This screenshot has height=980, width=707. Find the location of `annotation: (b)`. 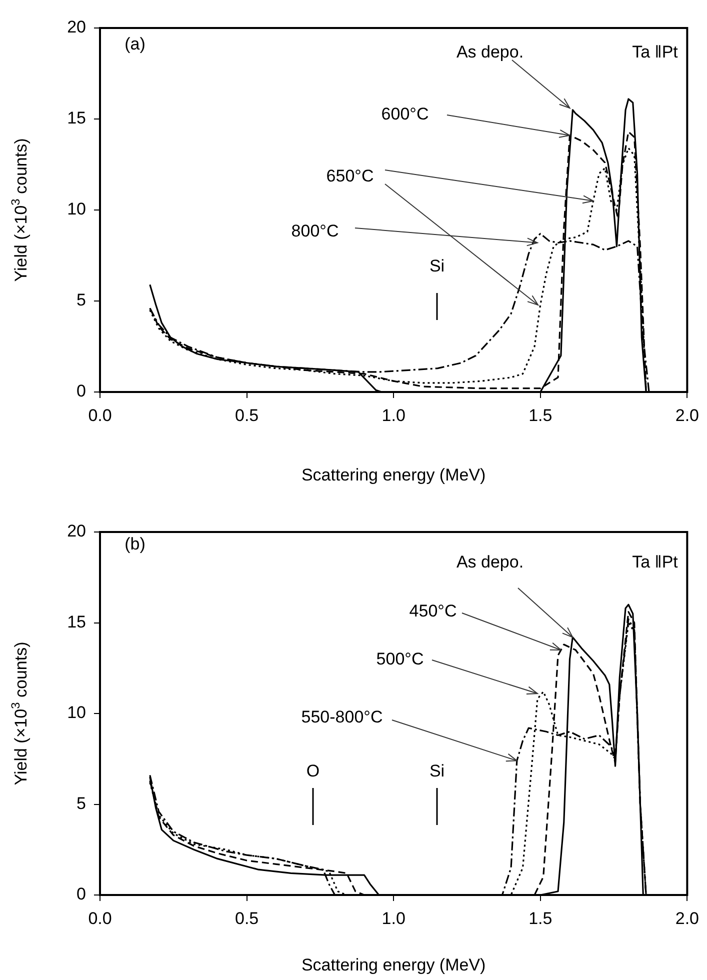

annotation: (b) is located at coordinates (135, 544).